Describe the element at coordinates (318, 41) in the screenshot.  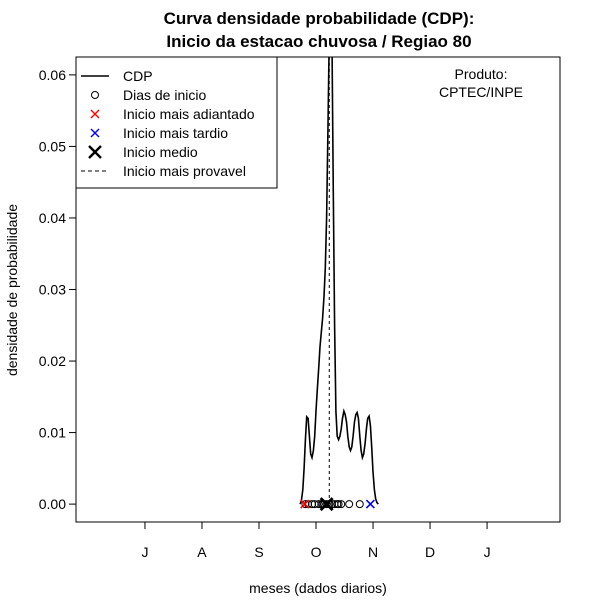
I see `chart-title-line2: Inicio da estacao chuvosa / Regiao 80` at that location.